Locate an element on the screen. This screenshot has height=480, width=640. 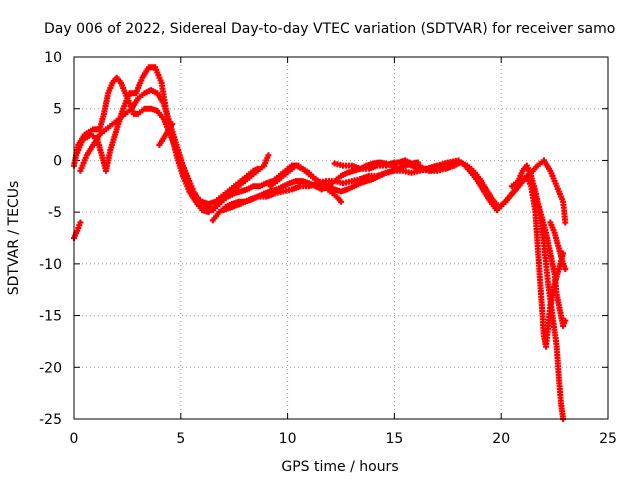
y-tick-label: -5 is located at coordinates (55, 213).